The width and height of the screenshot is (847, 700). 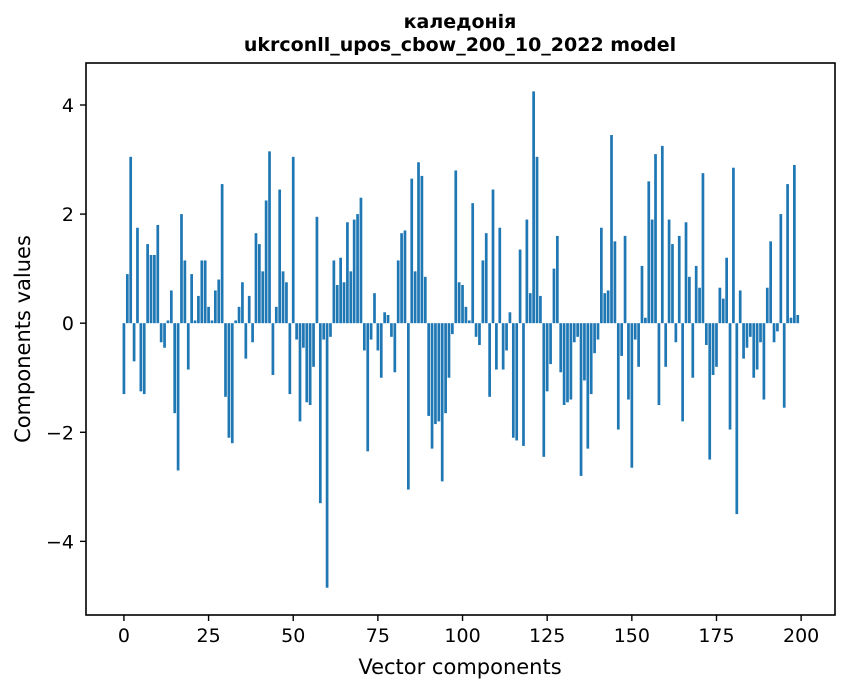 I want to click on y-axis-label: Components values, so click(x=23, y=339).